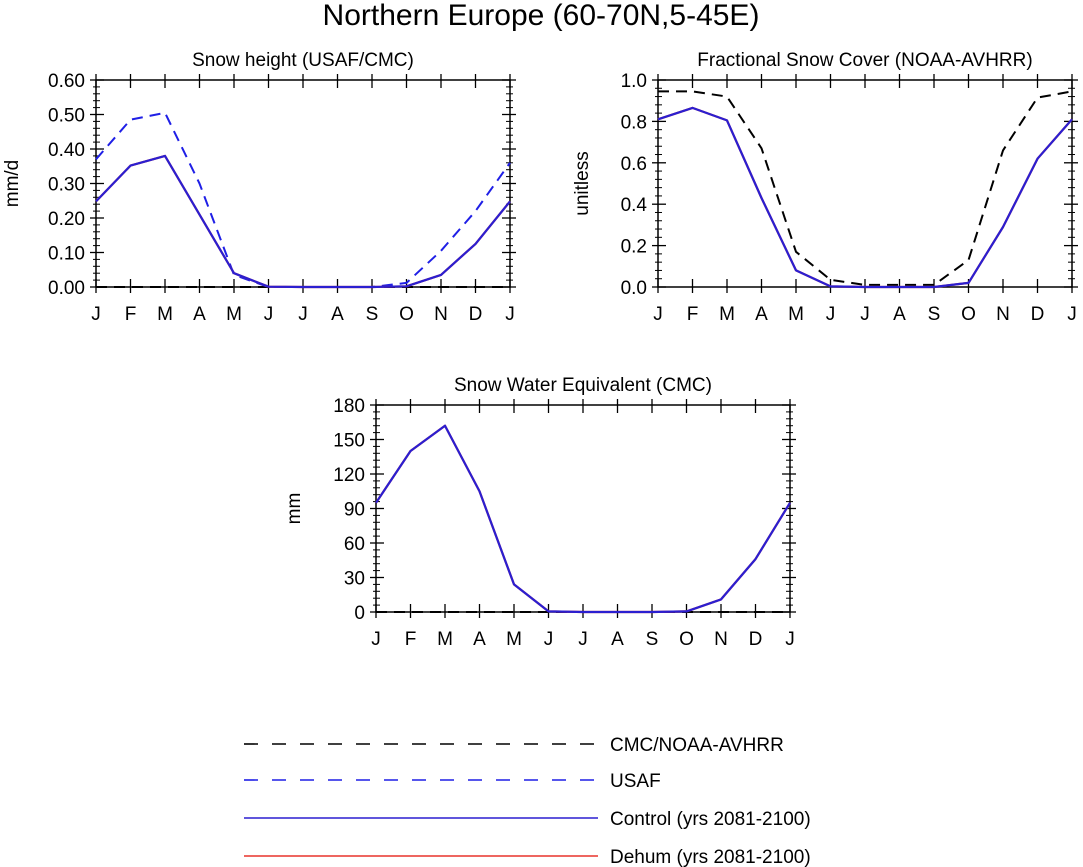  What do you see at coordinates (66, 81) in the screenshot?
I see `y-tick-label: 0.60` at bounding box center [66, 81].